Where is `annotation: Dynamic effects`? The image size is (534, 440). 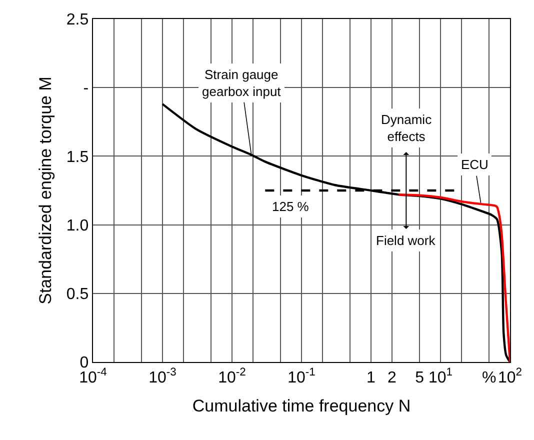 annotation: Dynamic effects is located at coordinates (406, 128).